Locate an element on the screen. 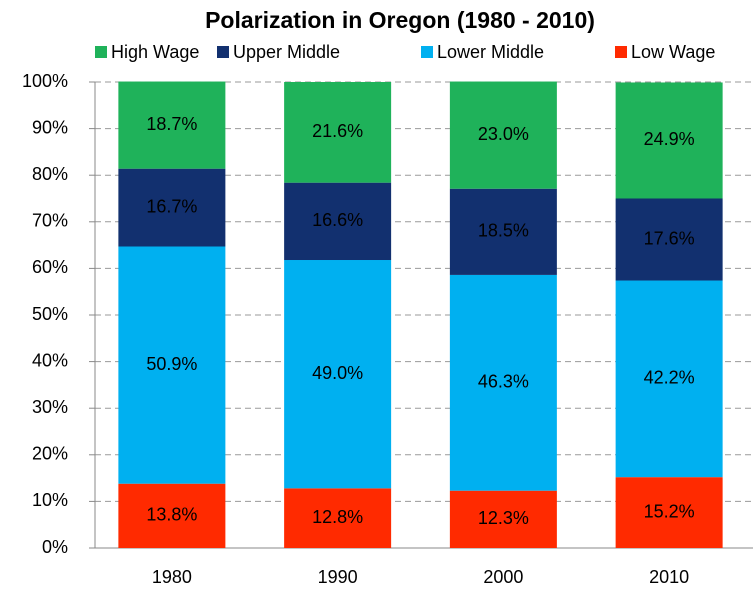 This screenshot has height=592, width=753. data-label: 50.9% is located at coordinates (171, 364).